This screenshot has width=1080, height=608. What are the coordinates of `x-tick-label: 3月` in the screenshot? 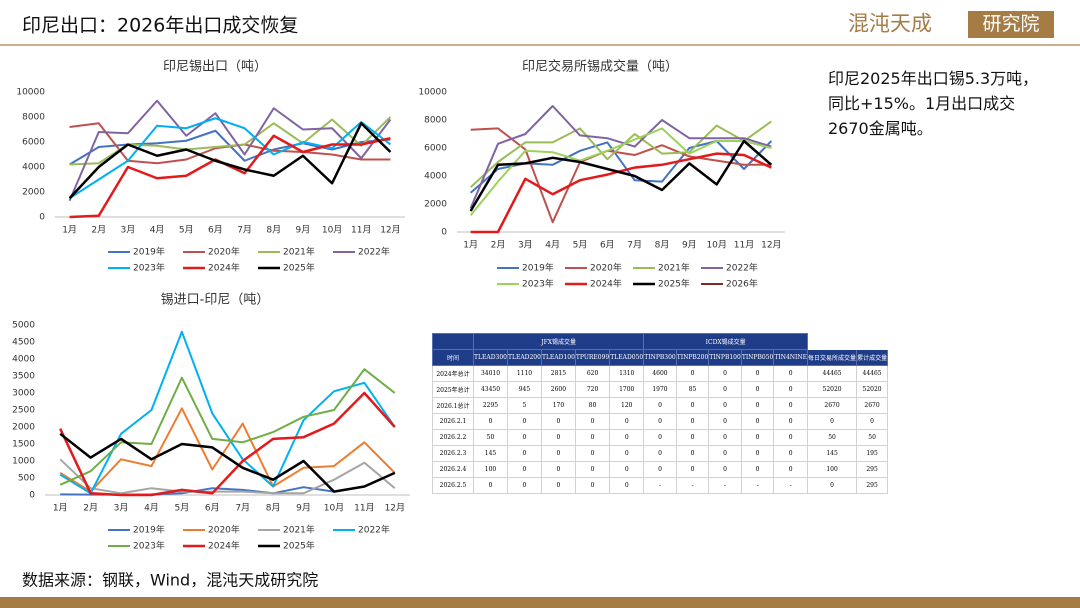 It's located at (121, 508).